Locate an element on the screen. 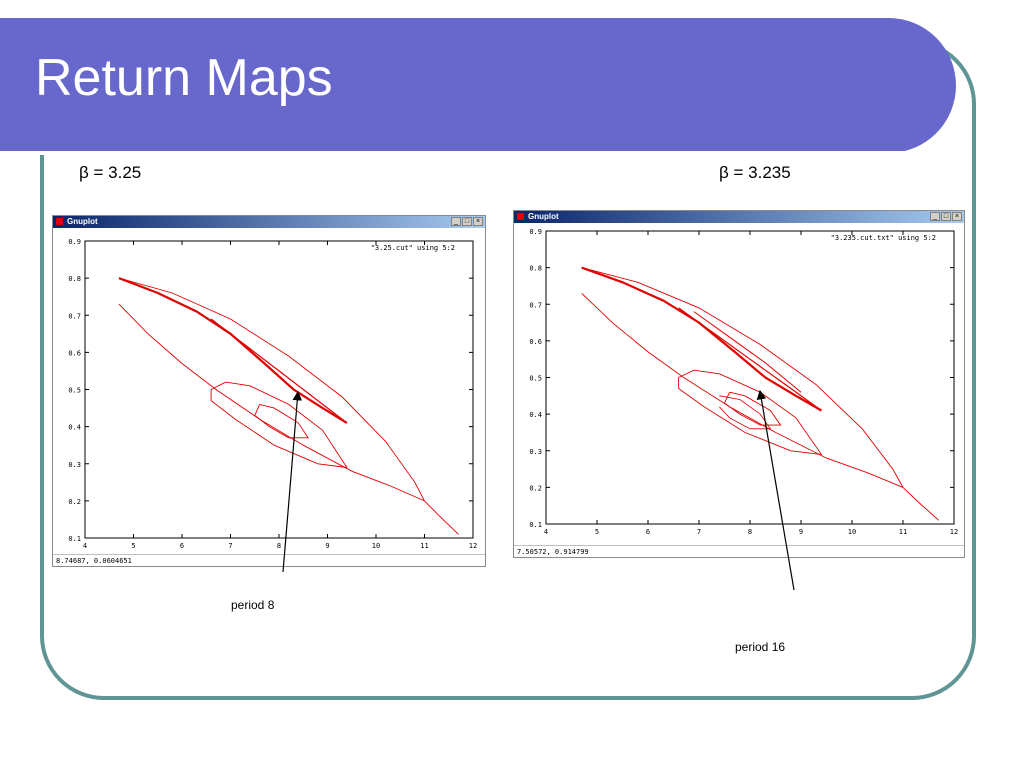 This screenshot has width=1024, height=768. beta-right-label: β = 3.235 is located at coordinates (755, 172).